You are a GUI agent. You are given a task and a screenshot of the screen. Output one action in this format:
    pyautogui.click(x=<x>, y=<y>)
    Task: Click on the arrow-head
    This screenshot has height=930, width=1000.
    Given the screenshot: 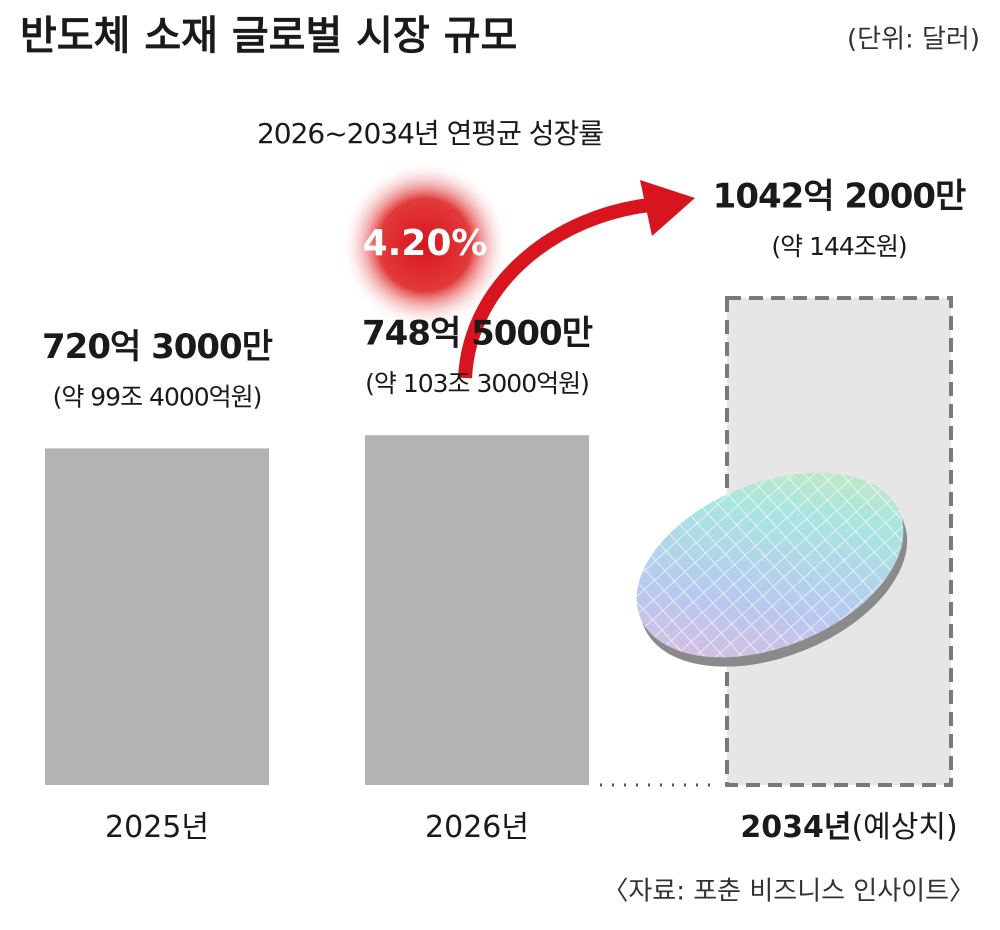 What is the action you would take?
    pyautogui.click(x=667, y=208)
    